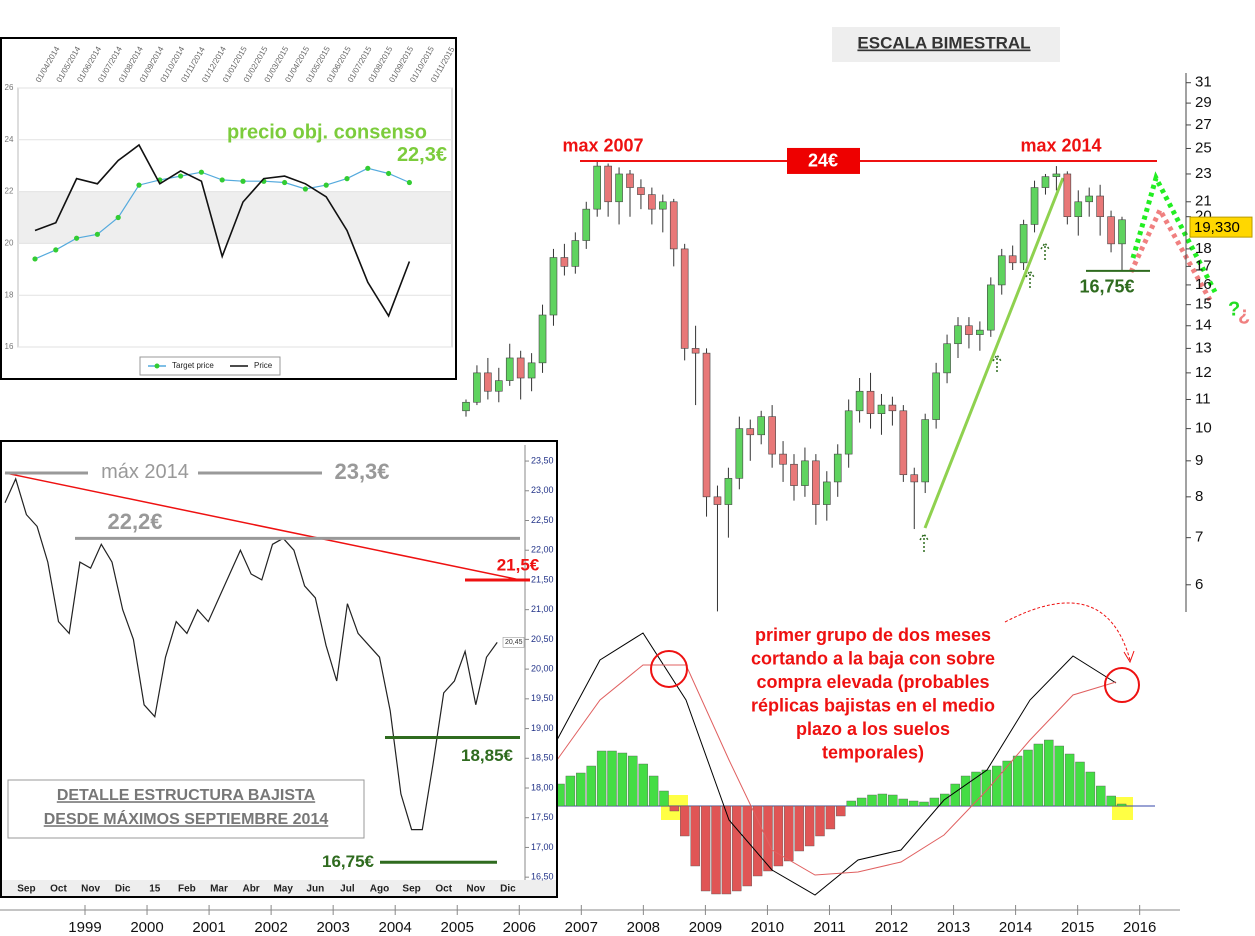  What do you see at coordinates (953, 927) in the screenshot?
I see `x-tick-label: 2013` at bounding box center [953, 927].